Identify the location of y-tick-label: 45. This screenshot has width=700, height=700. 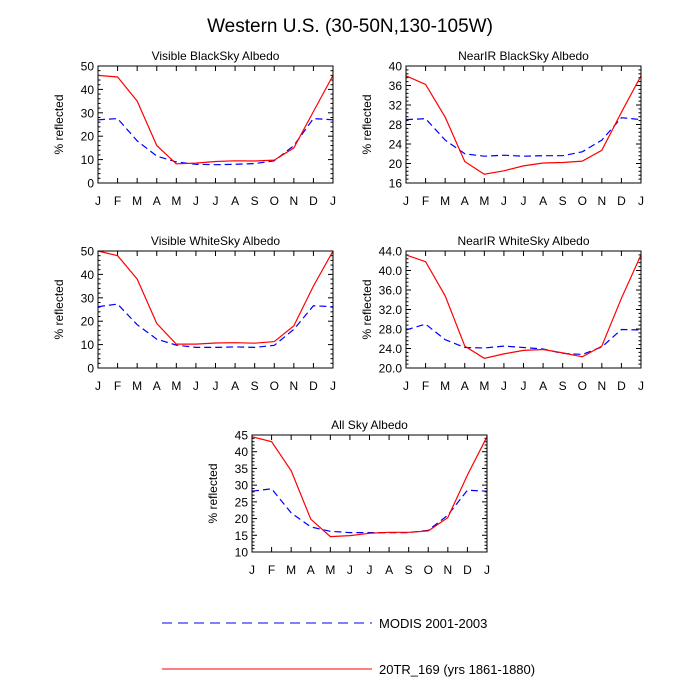
(242, 436).